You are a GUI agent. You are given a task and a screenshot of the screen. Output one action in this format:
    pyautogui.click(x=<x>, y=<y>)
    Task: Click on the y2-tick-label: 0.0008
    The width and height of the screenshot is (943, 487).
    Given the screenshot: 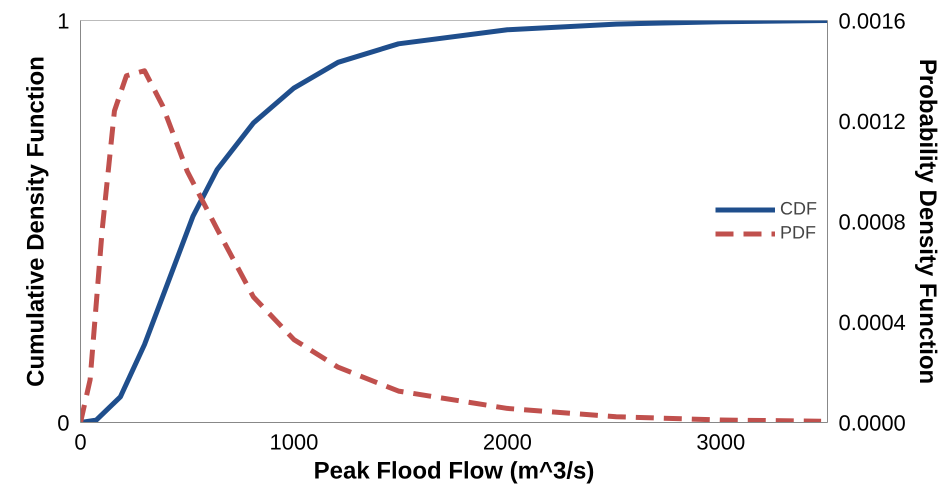 What is the action you would take?
    pyautogui.click(x=872, y=222)
    